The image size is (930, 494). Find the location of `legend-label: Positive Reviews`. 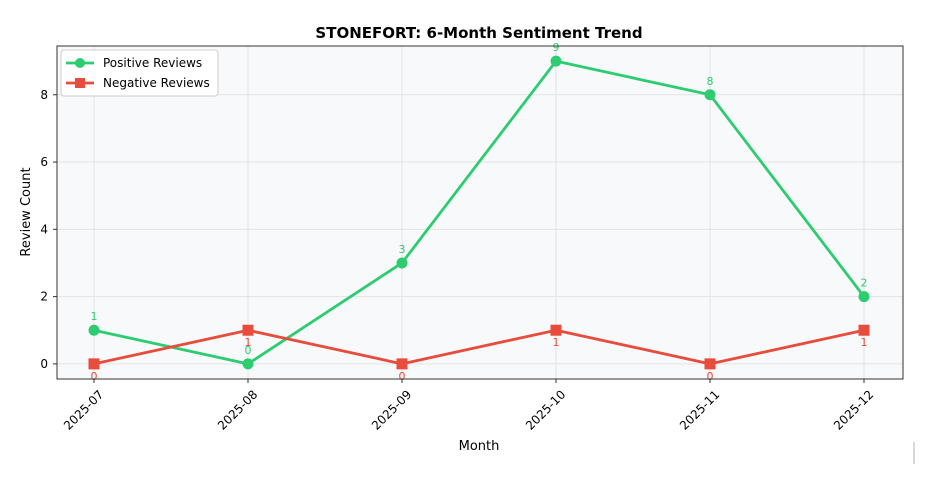

legend-label: Positive Reviews is located at coordinates (152, 63).